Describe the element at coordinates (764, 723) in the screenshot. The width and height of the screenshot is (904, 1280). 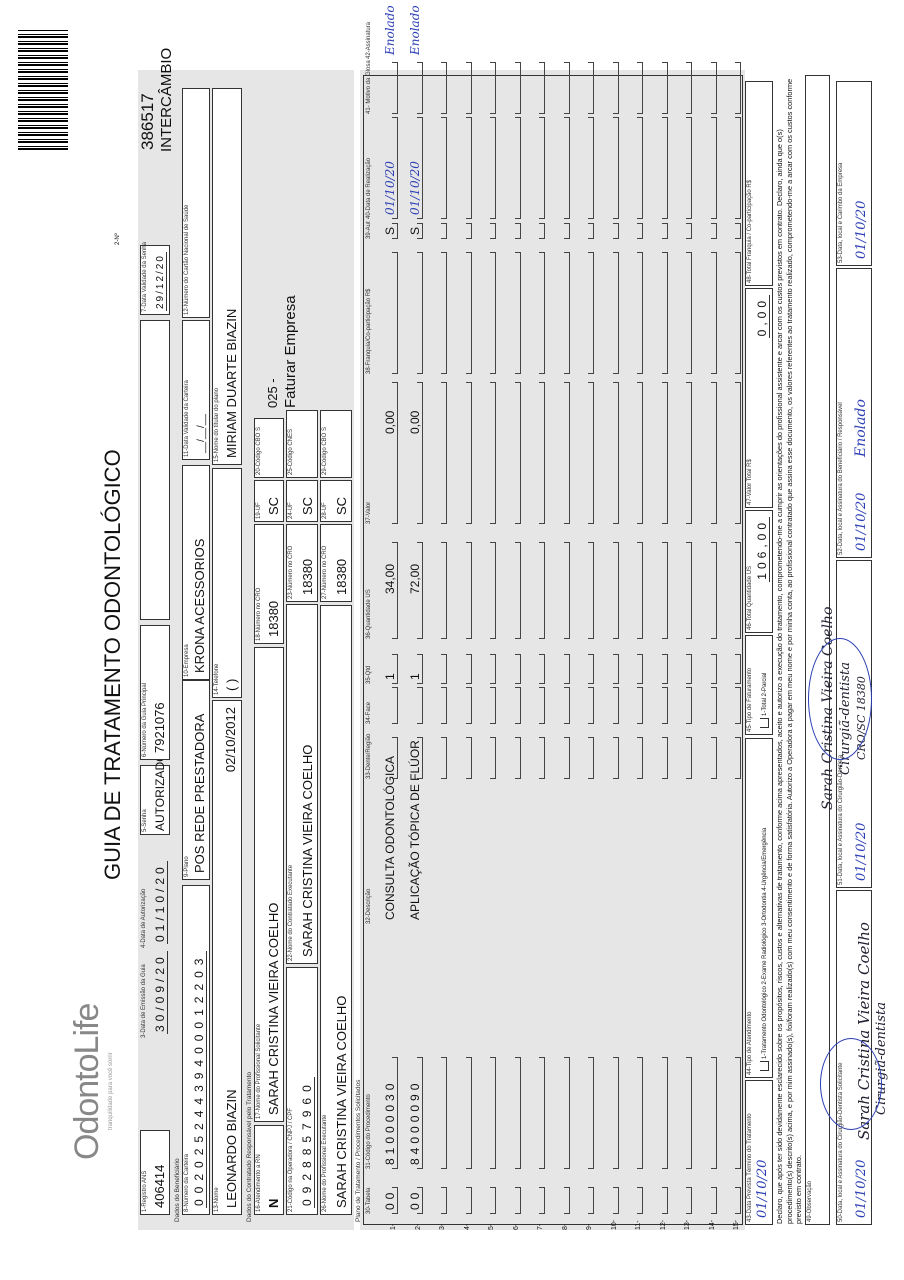
I see `tipo-faturamento-checkbox` at that location.